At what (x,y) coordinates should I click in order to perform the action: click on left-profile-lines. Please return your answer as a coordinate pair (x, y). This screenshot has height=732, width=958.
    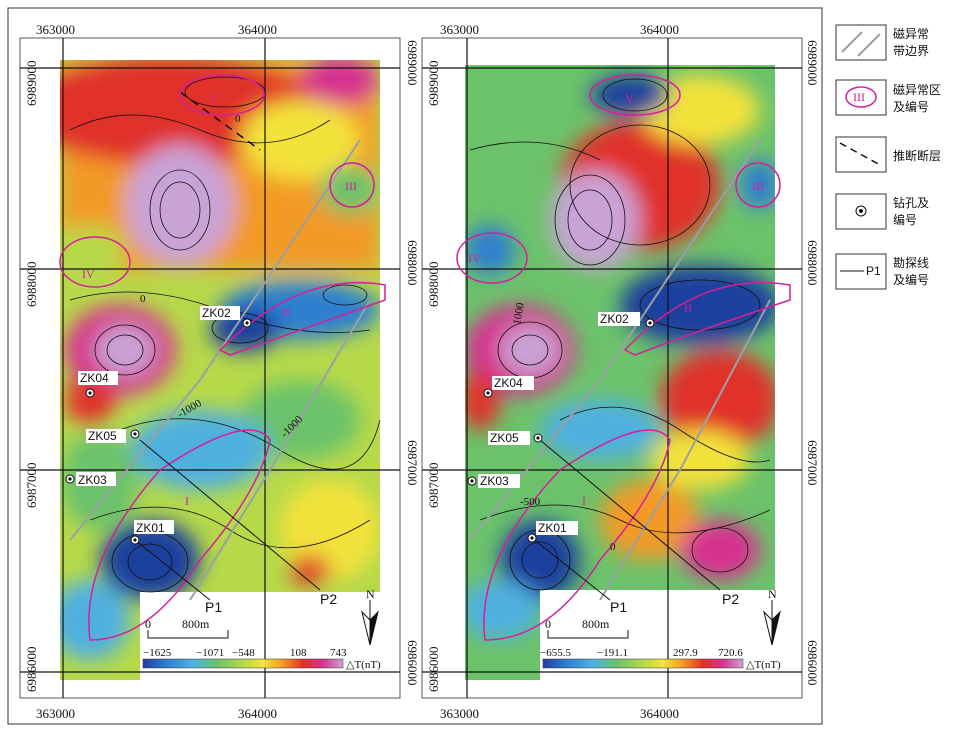
    Looking at the image, I should click on (227, 520).